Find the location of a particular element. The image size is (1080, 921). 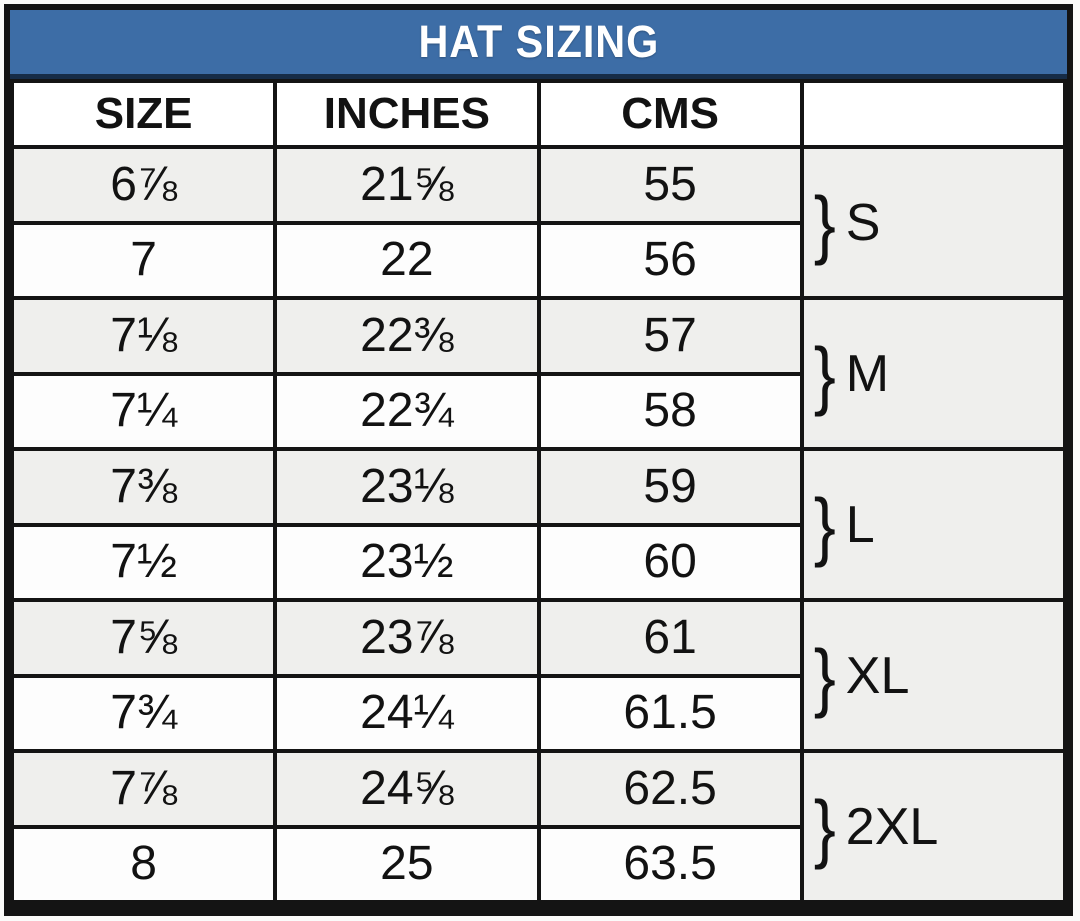

cms-cell: 60 is located at coordinates (670, 562).